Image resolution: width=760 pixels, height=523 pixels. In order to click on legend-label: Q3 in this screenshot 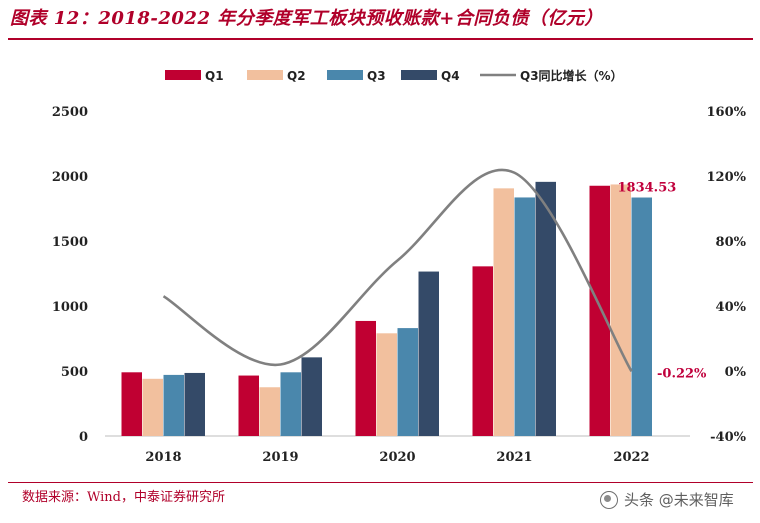, I will do `click(376, 76)`.